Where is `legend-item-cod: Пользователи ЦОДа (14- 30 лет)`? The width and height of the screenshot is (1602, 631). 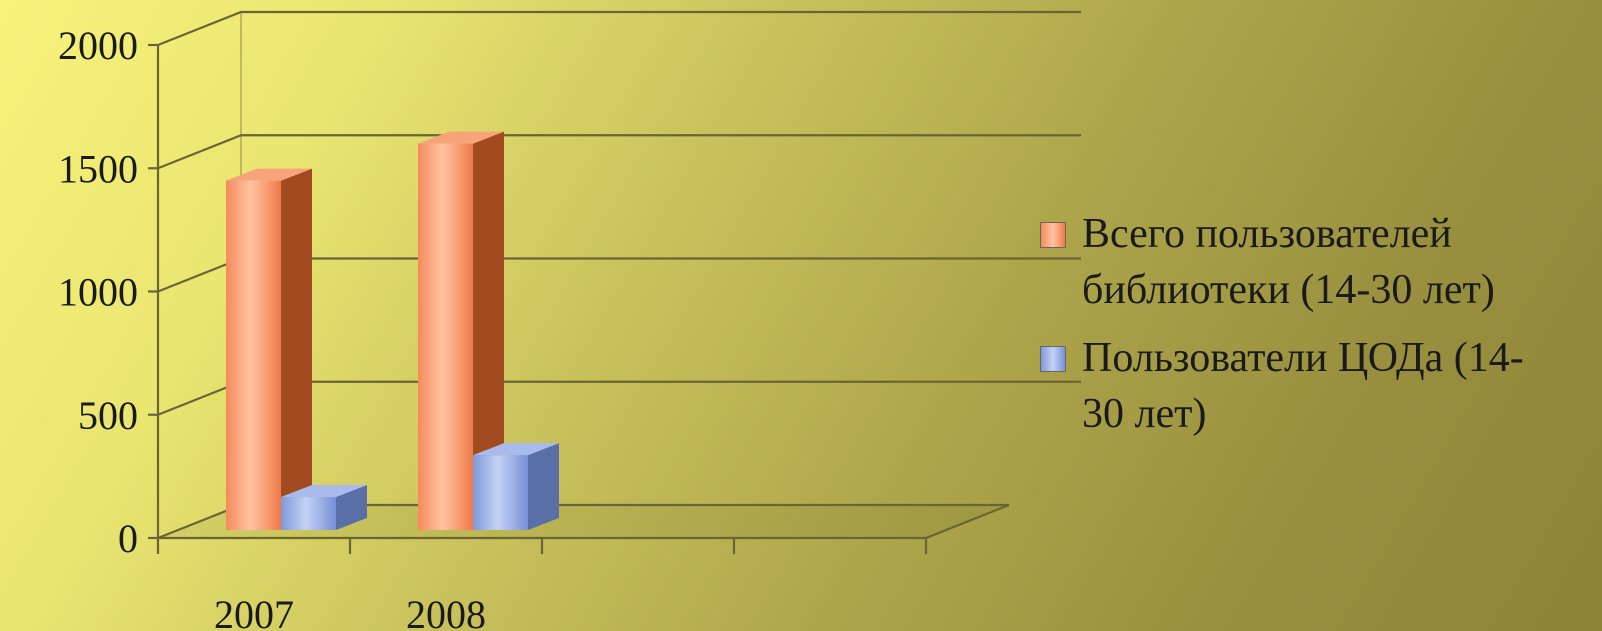
legend-item-cod: Пользователи ЦОДа (14- 30 лет) is located at coordinates (1320, 386).